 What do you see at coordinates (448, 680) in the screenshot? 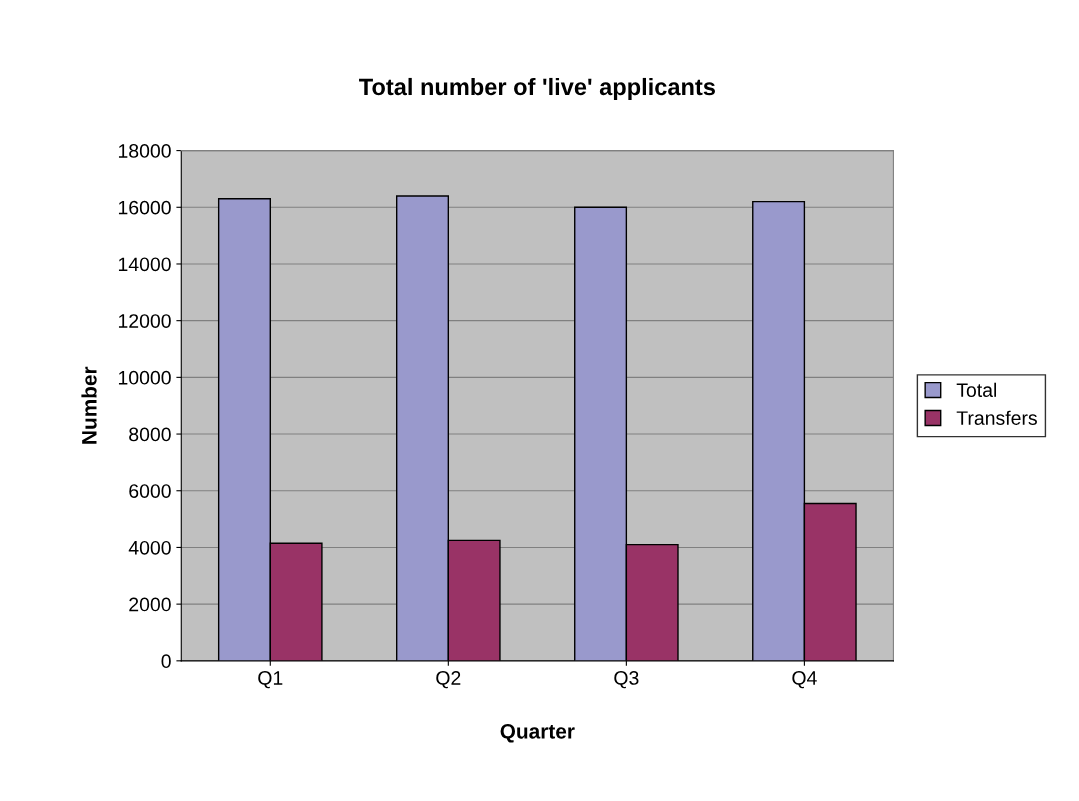
I see `x-tick-label: Q2` at bounding box center [448, 680].